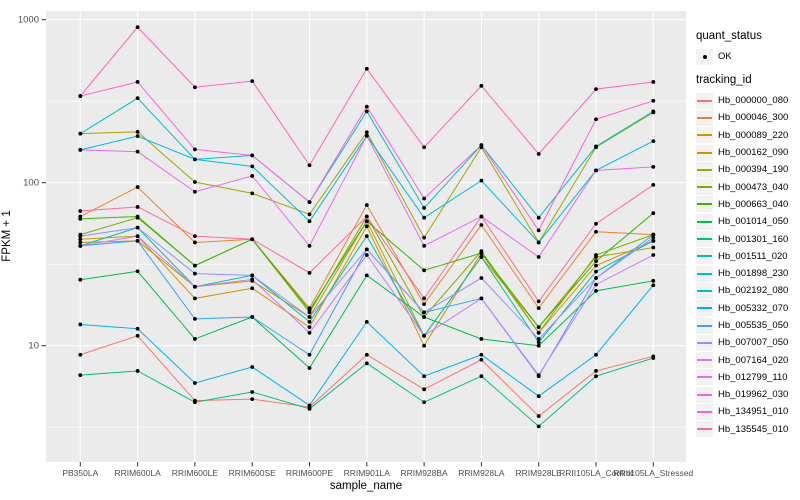 The image size is (800, 500). What do you see at coordinates (753, 153) in the screenshot?
I see `legend-item-label: Hb_000162_090` at bounding box center [753, 153].